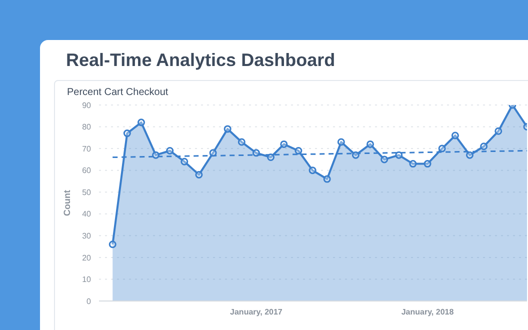  What do you see at coordinates (87, 192) in the screenshot?
I see `y-tick-label: 50` at bounding box center [87, 192].